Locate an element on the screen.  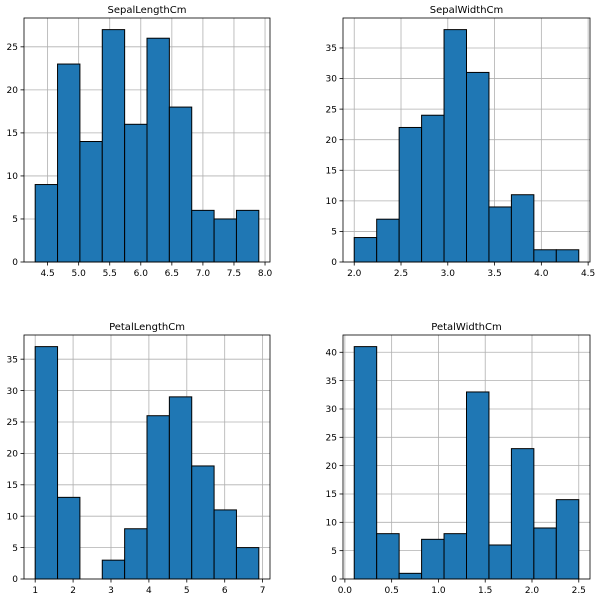
x-tick-label: 3.0 is located at coordinates (448, 274).